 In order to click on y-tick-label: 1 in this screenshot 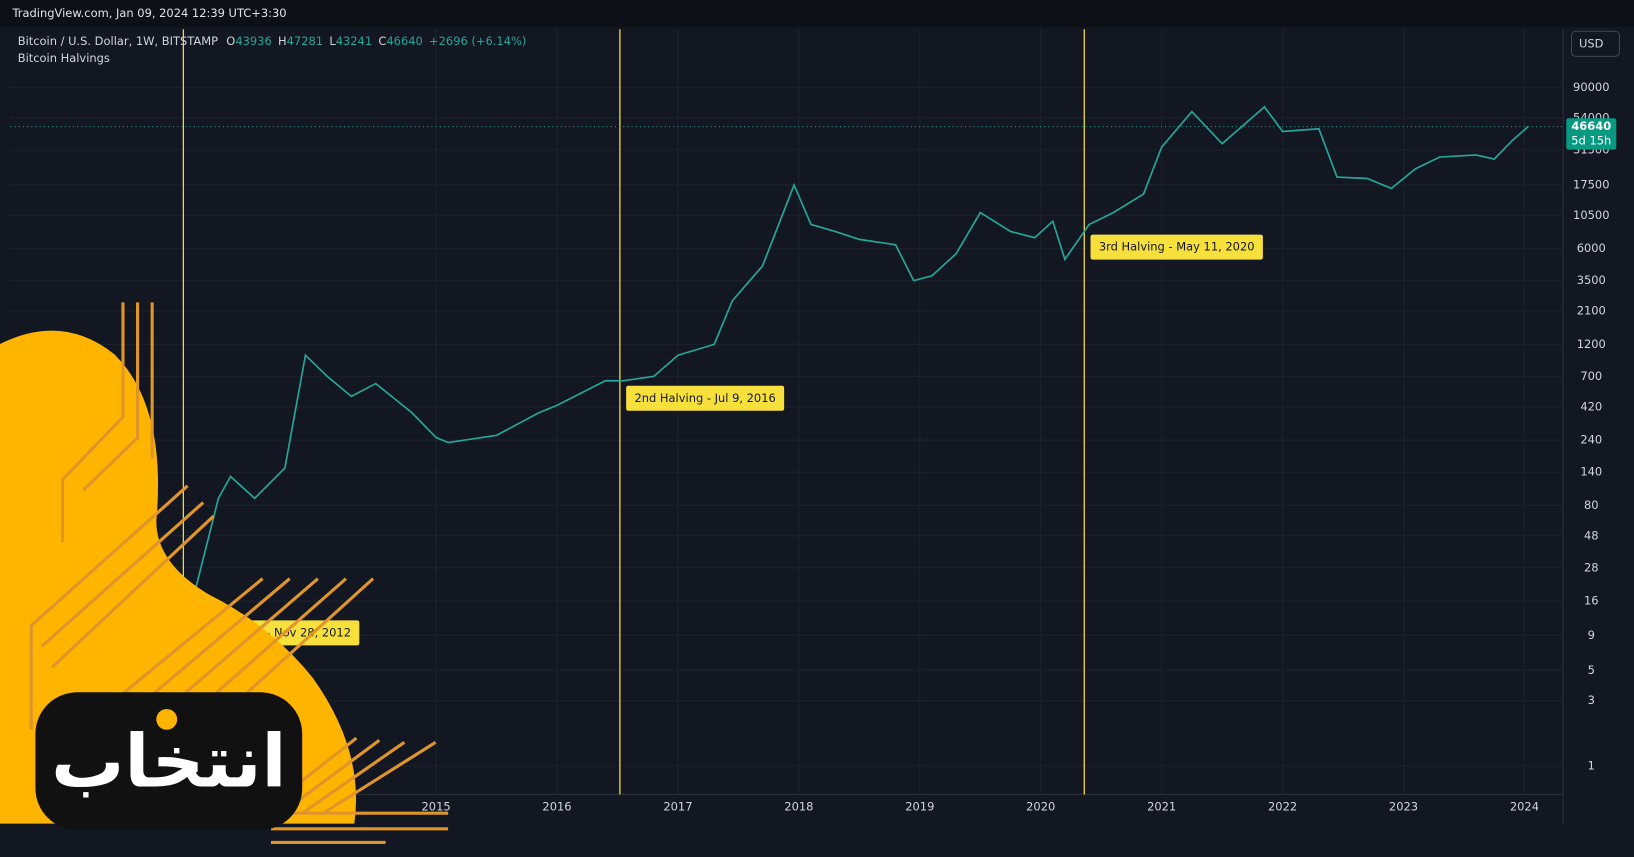, I will do `click(1591, 766)`.